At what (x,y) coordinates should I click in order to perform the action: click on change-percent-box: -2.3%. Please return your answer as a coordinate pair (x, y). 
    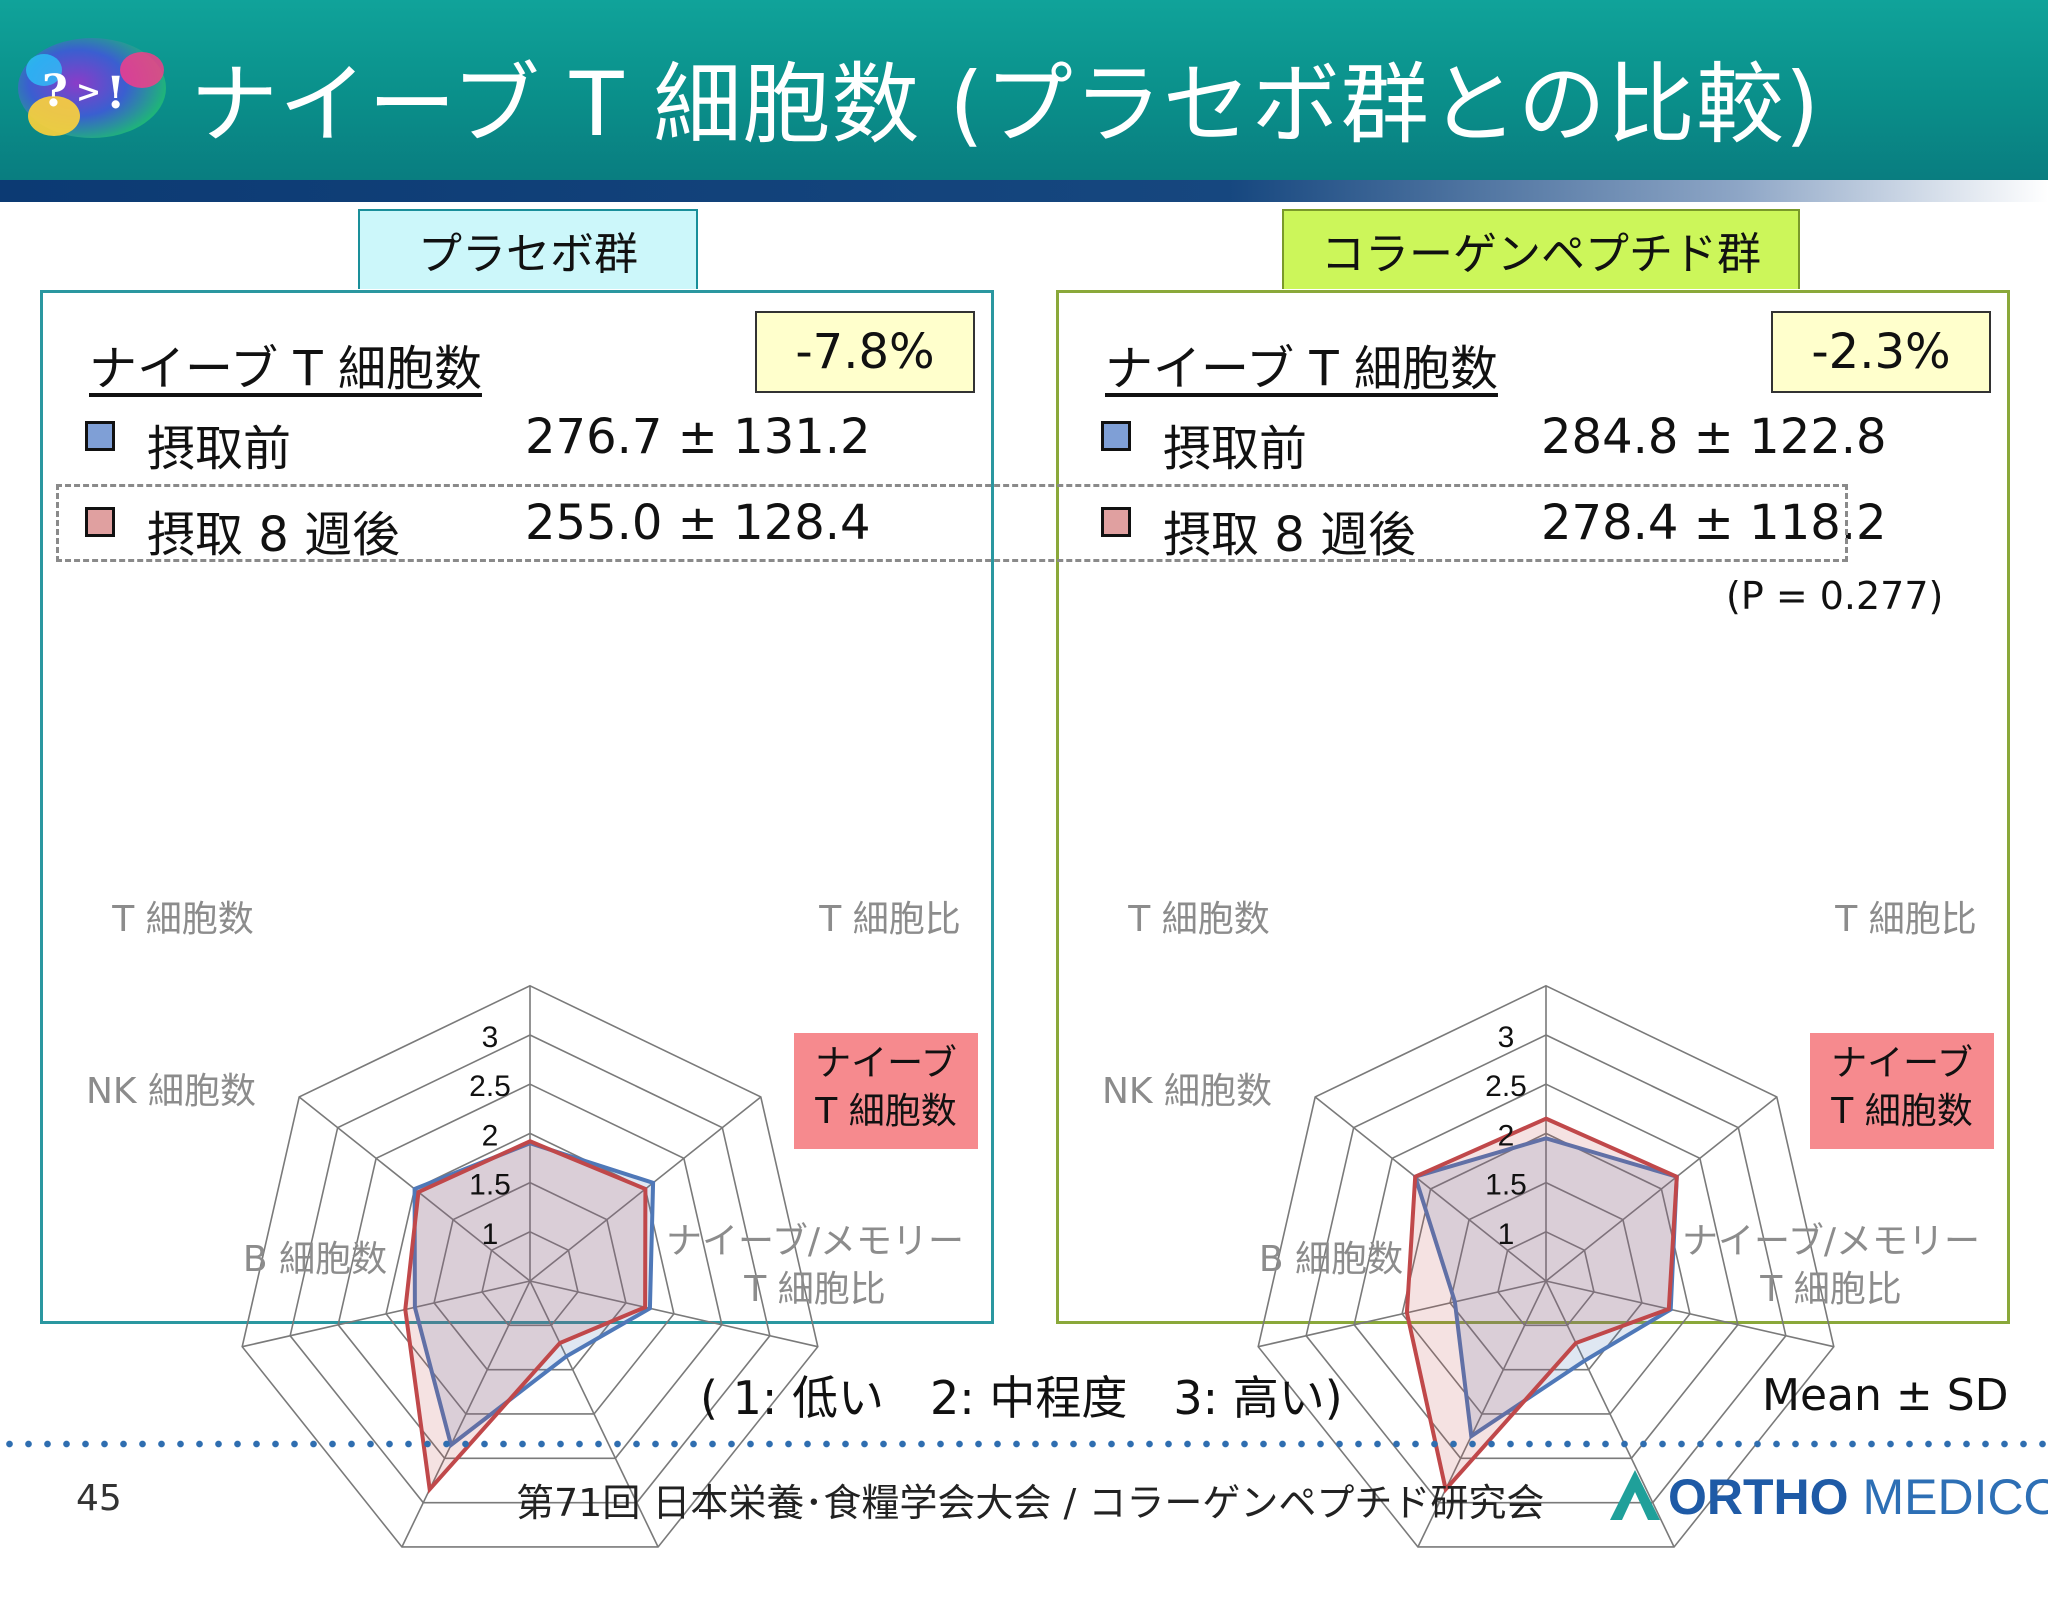
    Looking at the image, I should click on (1881, 352).